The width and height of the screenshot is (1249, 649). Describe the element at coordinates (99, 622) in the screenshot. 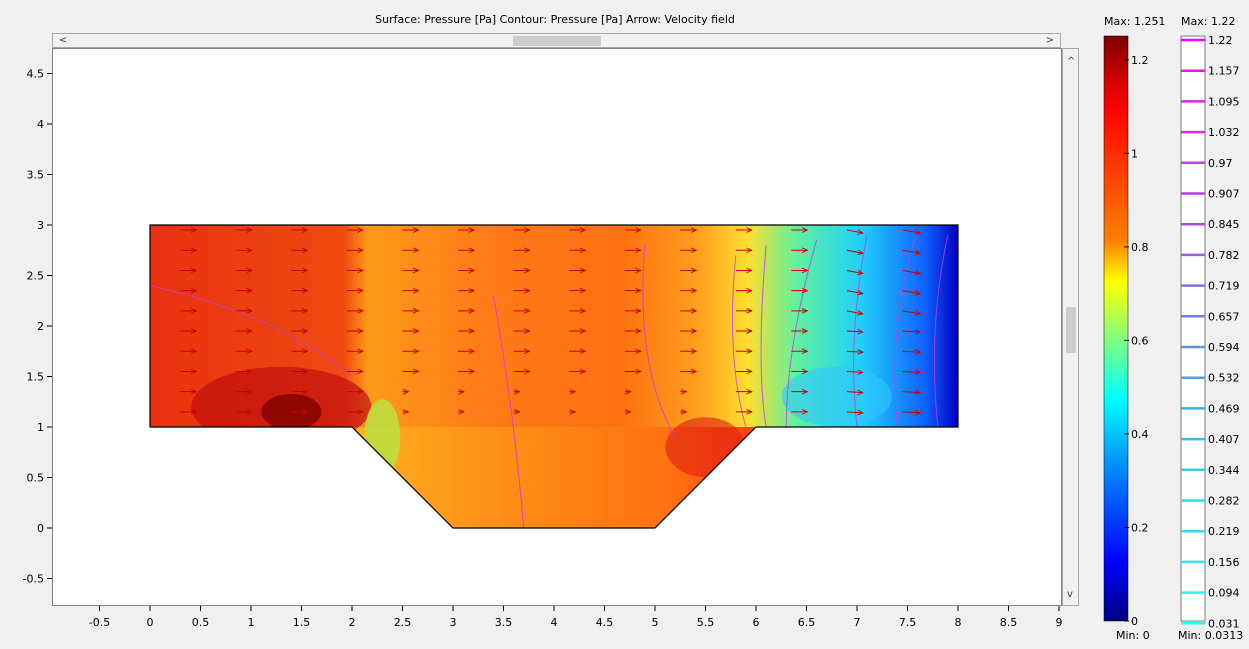

I see `x-tick-label: -0.5` at that location.